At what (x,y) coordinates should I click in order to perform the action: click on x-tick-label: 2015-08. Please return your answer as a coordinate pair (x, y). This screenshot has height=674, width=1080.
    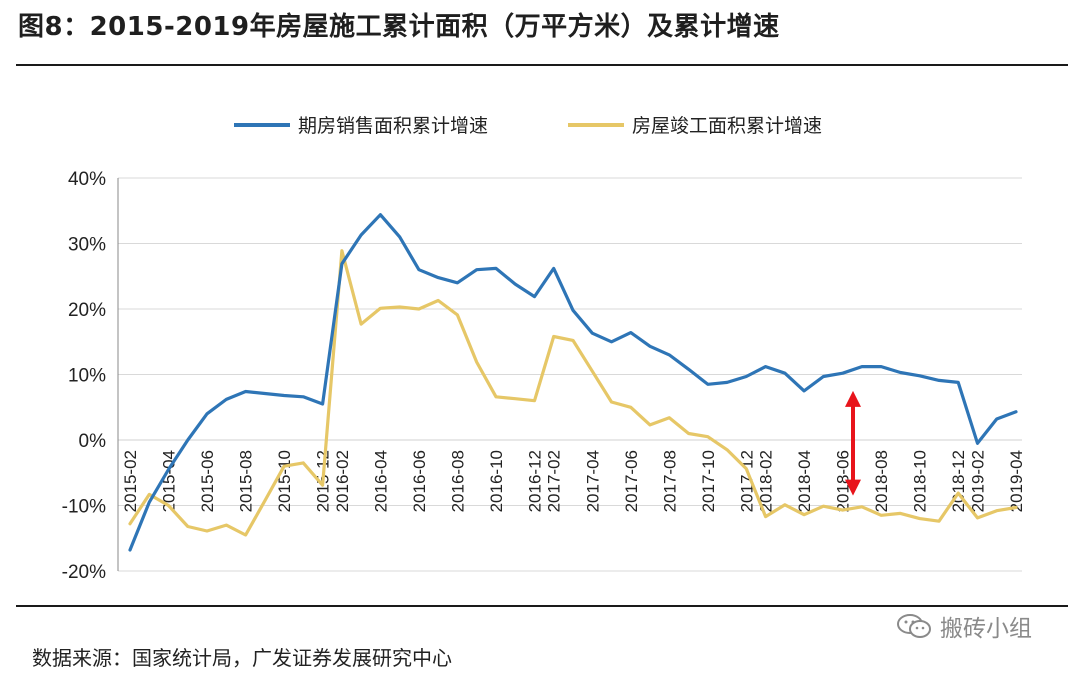
    Looking at the image, I should click on (246, 481).